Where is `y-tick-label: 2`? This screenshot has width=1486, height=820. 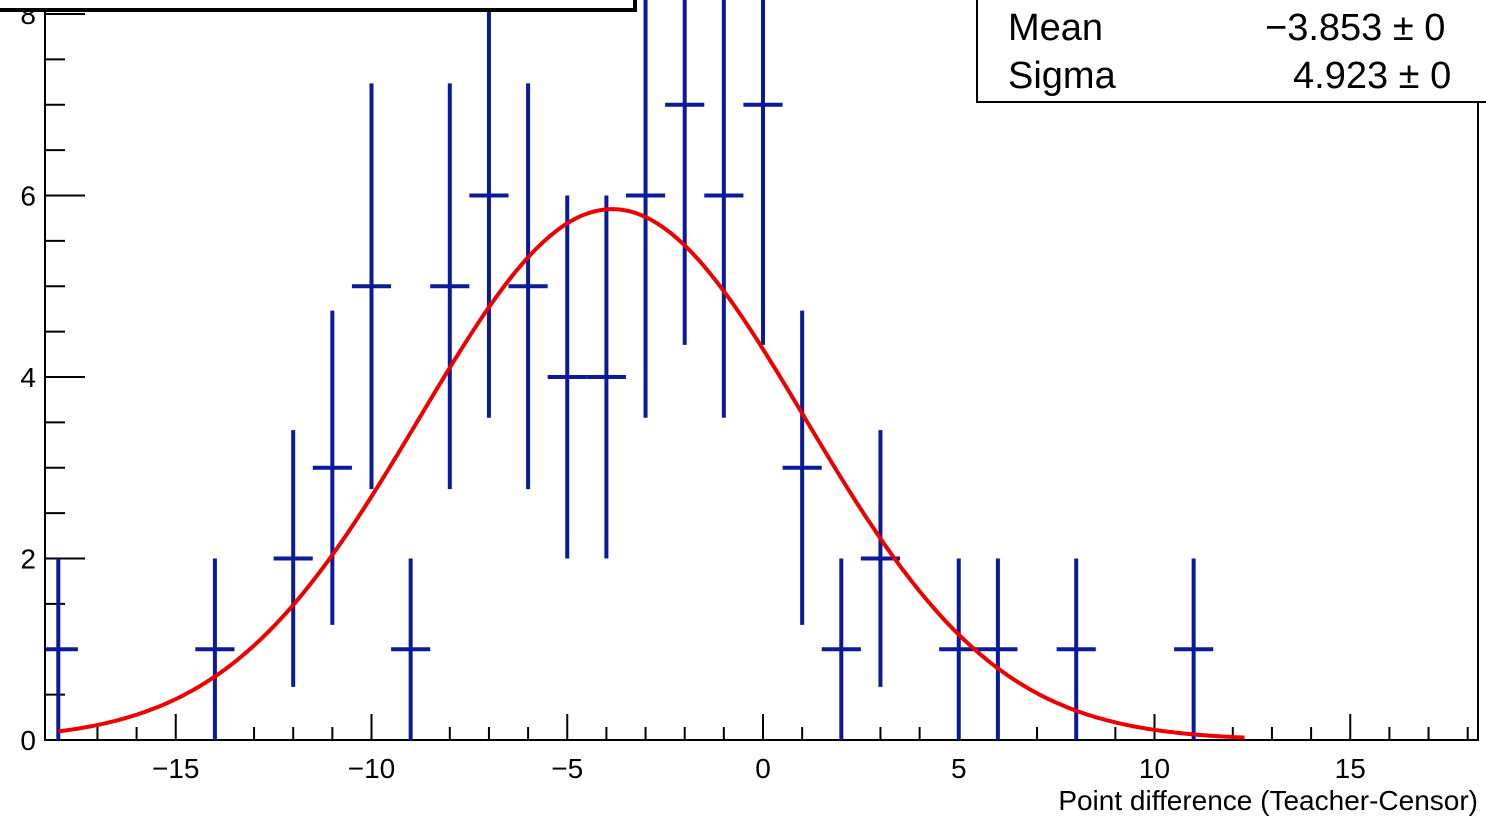
y-tick-label: 2 is located at coordinates (28, 559).